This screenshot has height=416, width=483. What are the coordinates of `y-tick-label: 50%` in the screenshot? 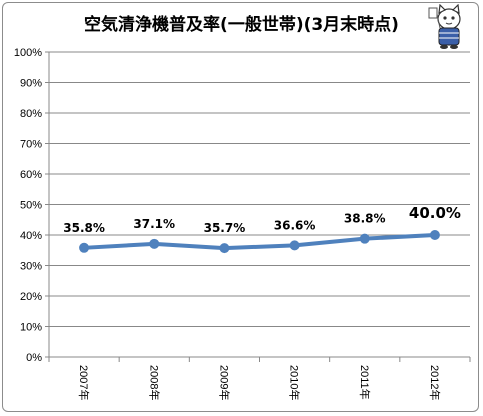 It's located at (31, 206).